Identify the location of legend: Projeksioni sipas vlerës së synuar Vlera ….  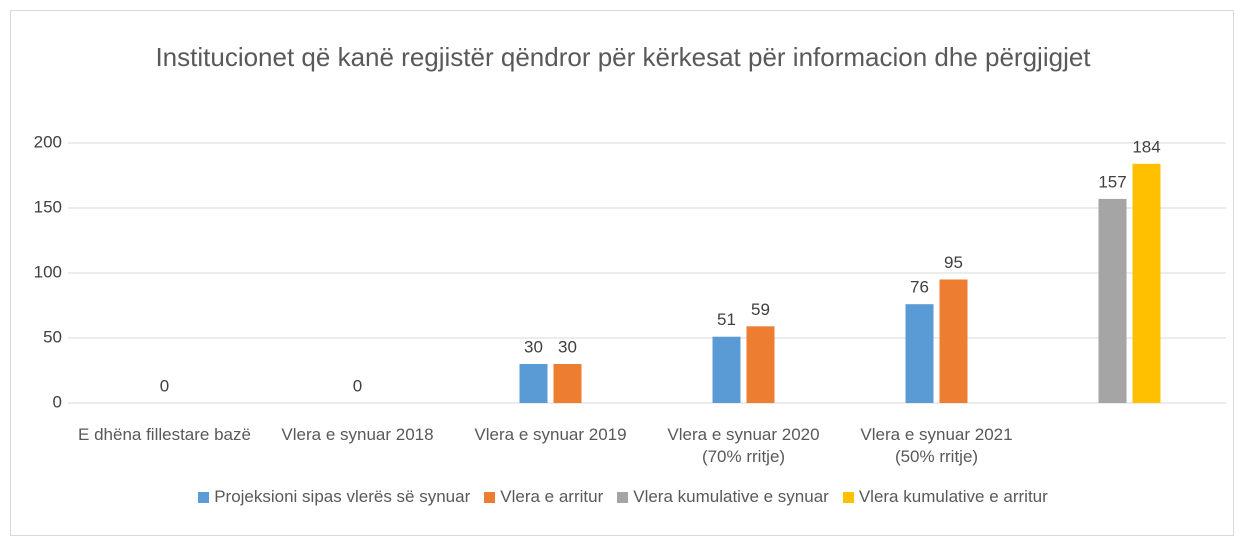
(623, 497).